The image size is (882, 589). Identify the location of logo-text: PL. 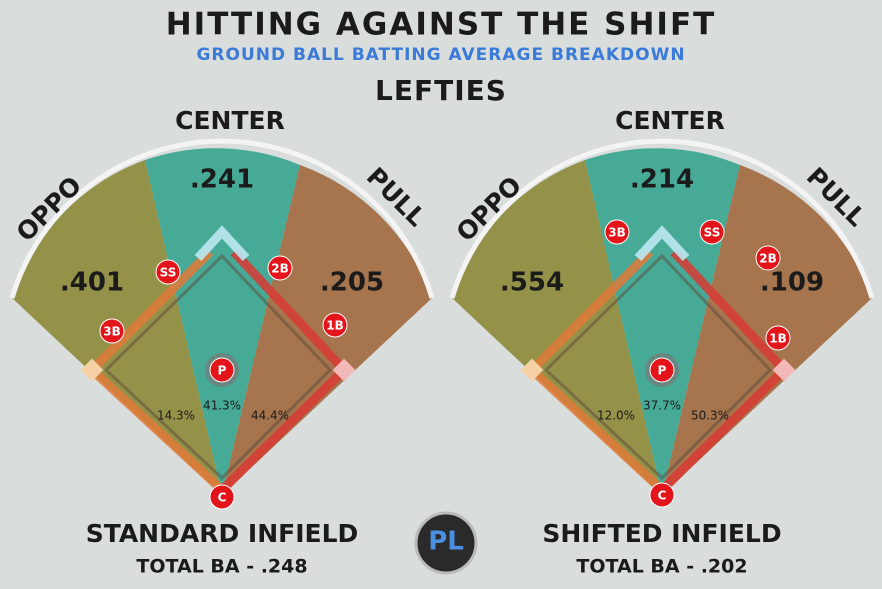
(446, 542).